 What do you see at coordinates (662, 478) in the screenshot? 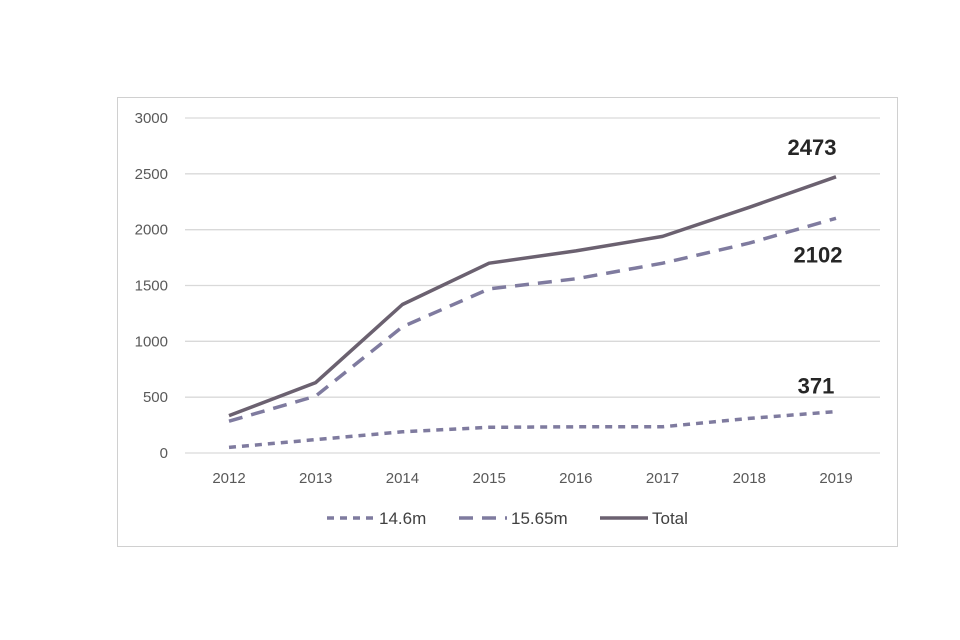
I see `x-tick-label: 2017` at bounding box center [662, 478].